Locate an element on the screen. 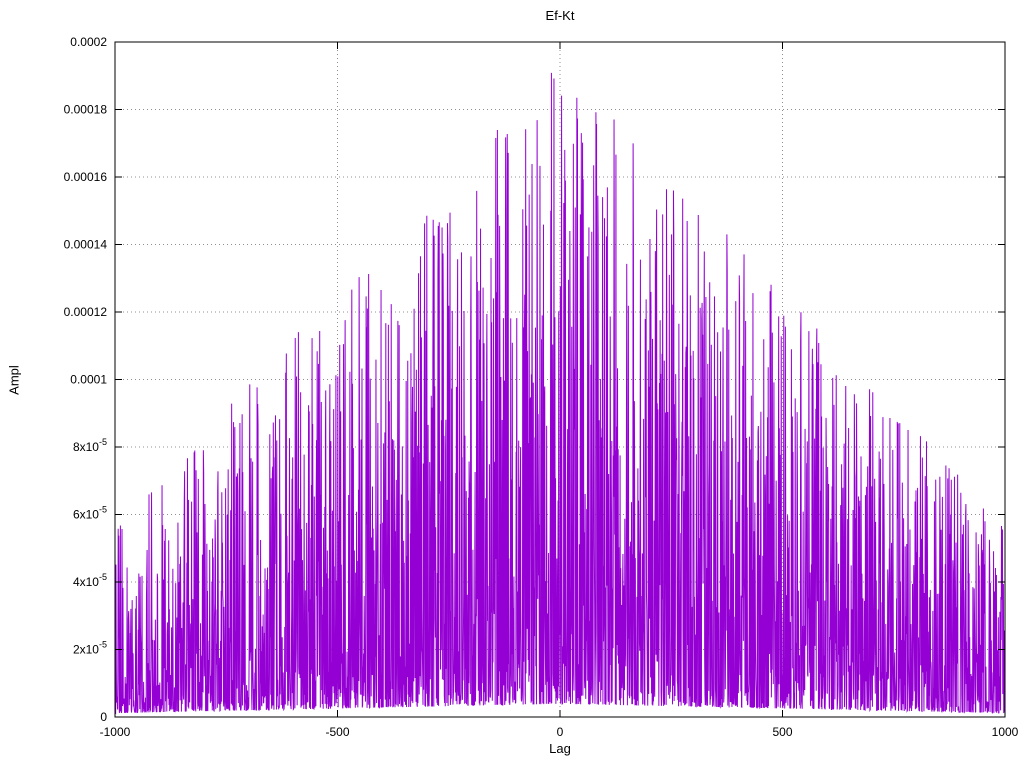  y-axis-label: Ampl is located at coordinates (14, 380).